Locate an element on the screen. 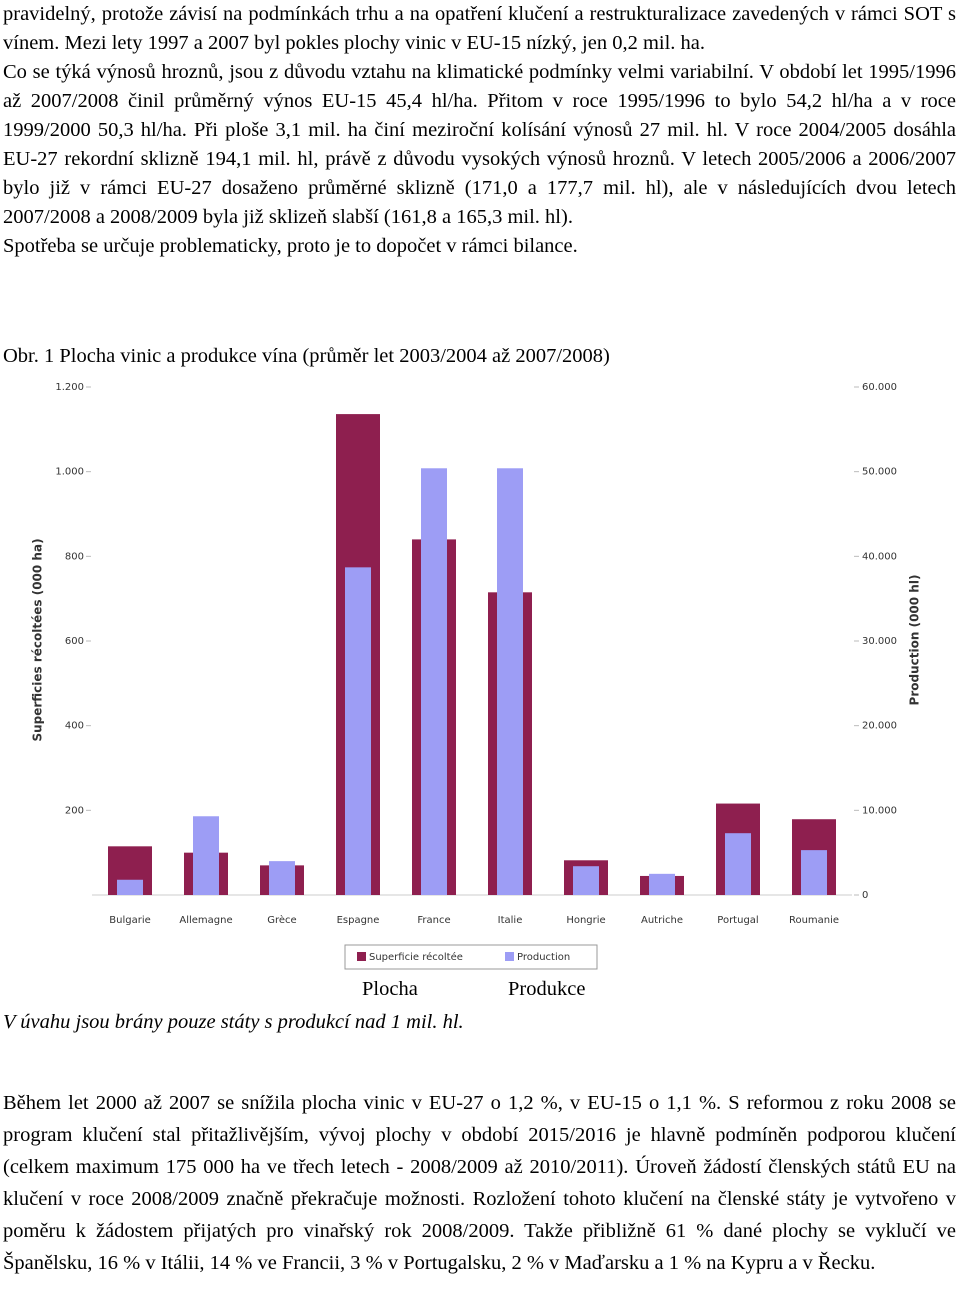 The height and width of the screenshot is (1313, 960). x-tick-label: Bulgarie is located at coordinates (130, 920).